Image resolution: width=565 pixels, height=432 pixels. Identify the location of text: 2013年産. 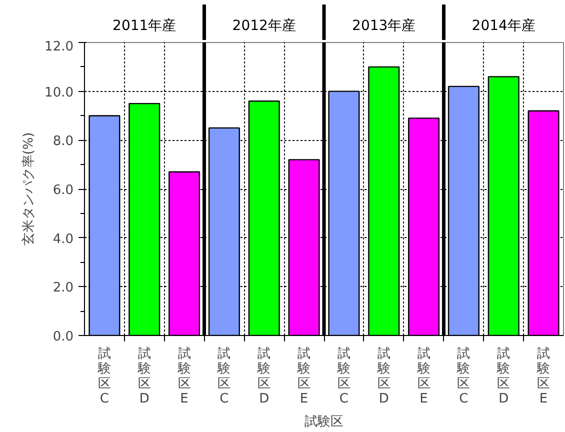
(384, 26).